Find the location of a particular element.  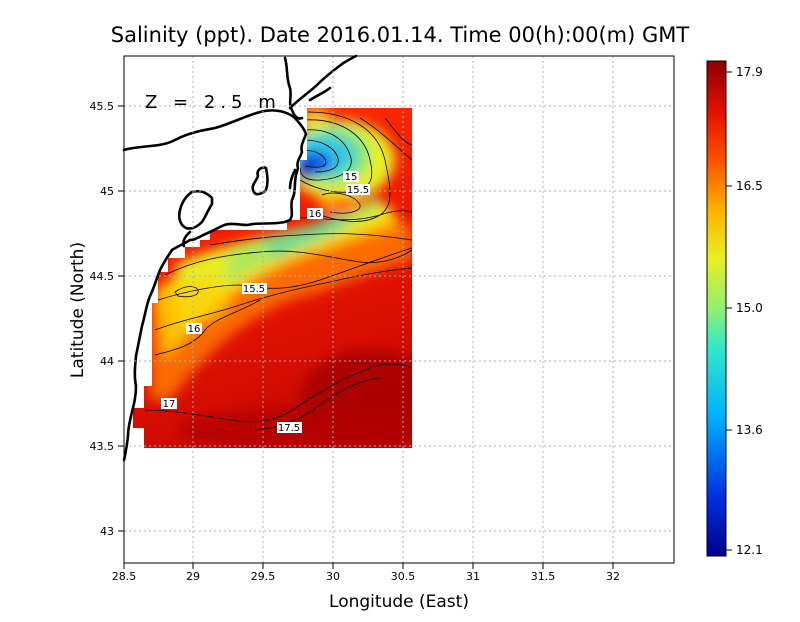

colorbar-tick-label: 15.0 is located at coordinates (749, 308).